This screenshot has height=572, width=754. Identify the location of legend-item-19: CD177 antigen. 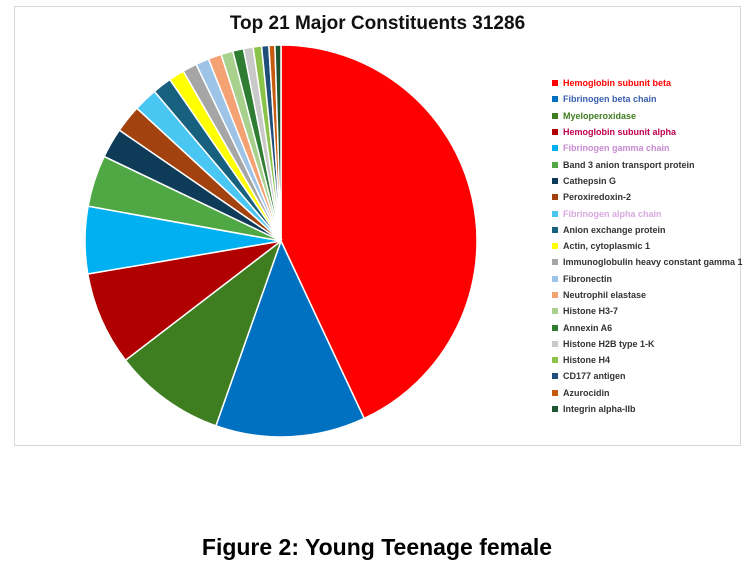
(647, 376).